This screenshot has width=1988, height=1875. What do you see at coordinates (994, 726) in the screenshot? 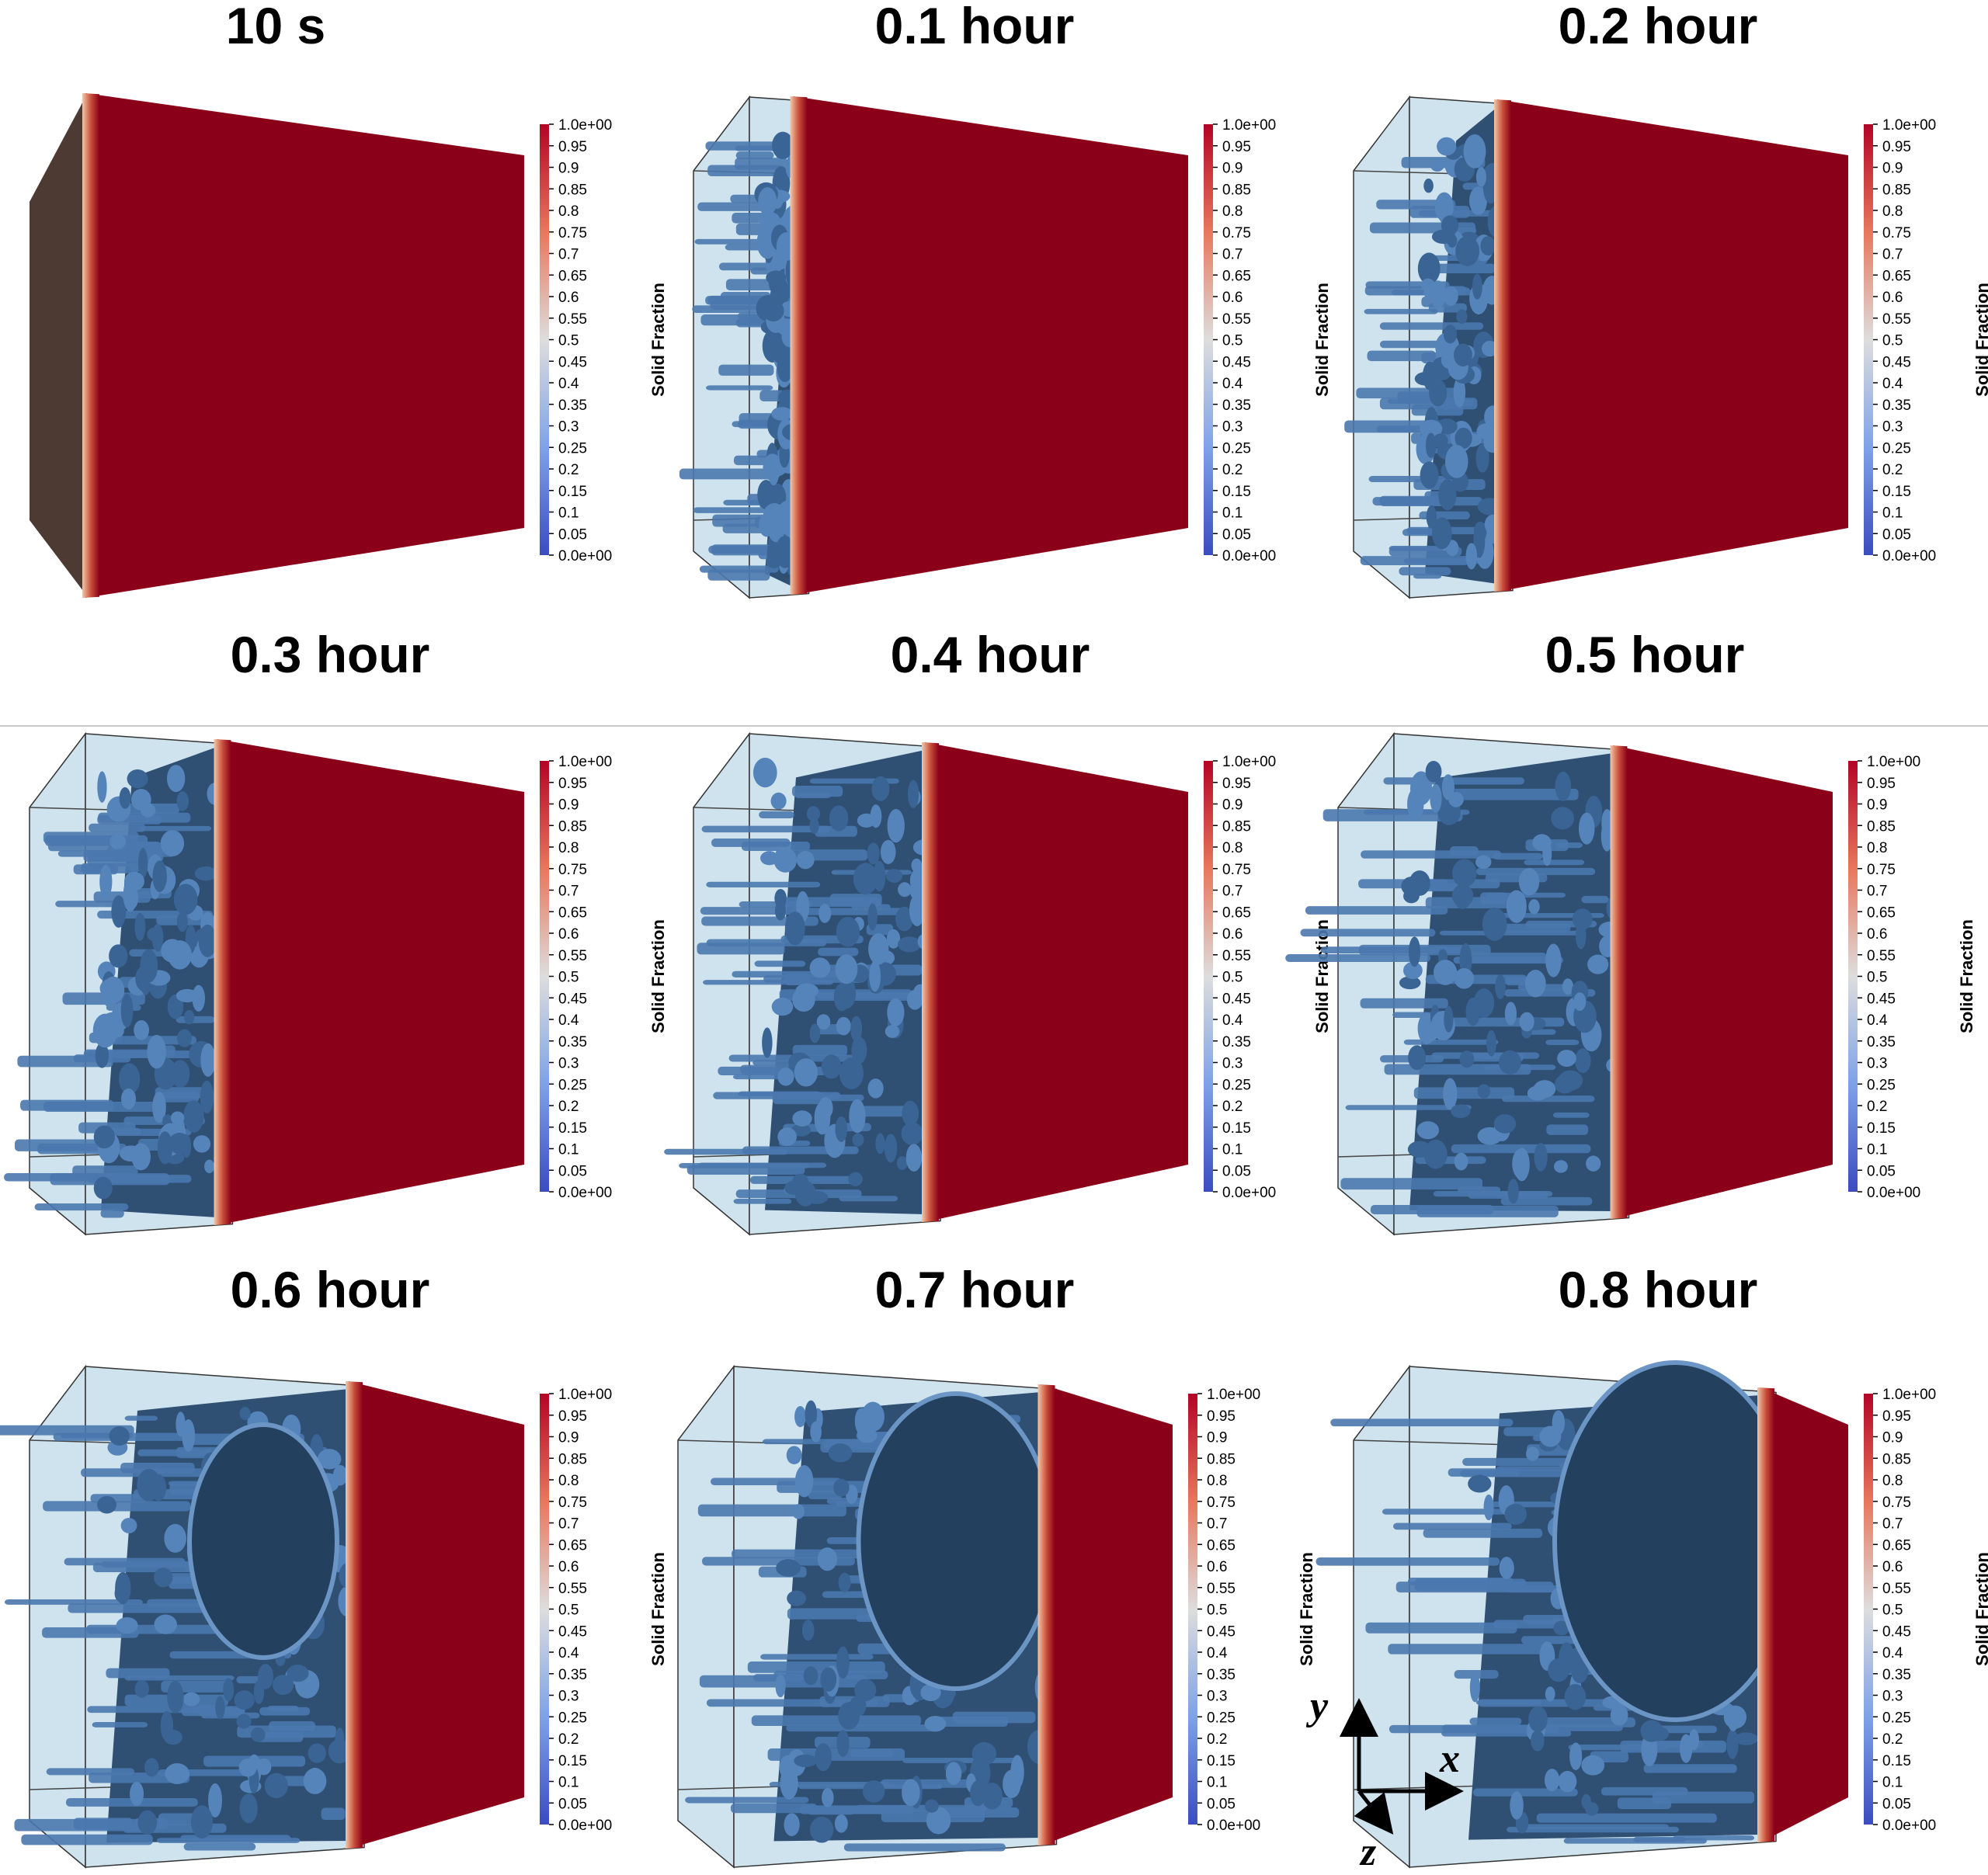
I see `row-separator` at bounding box center [994, 726].